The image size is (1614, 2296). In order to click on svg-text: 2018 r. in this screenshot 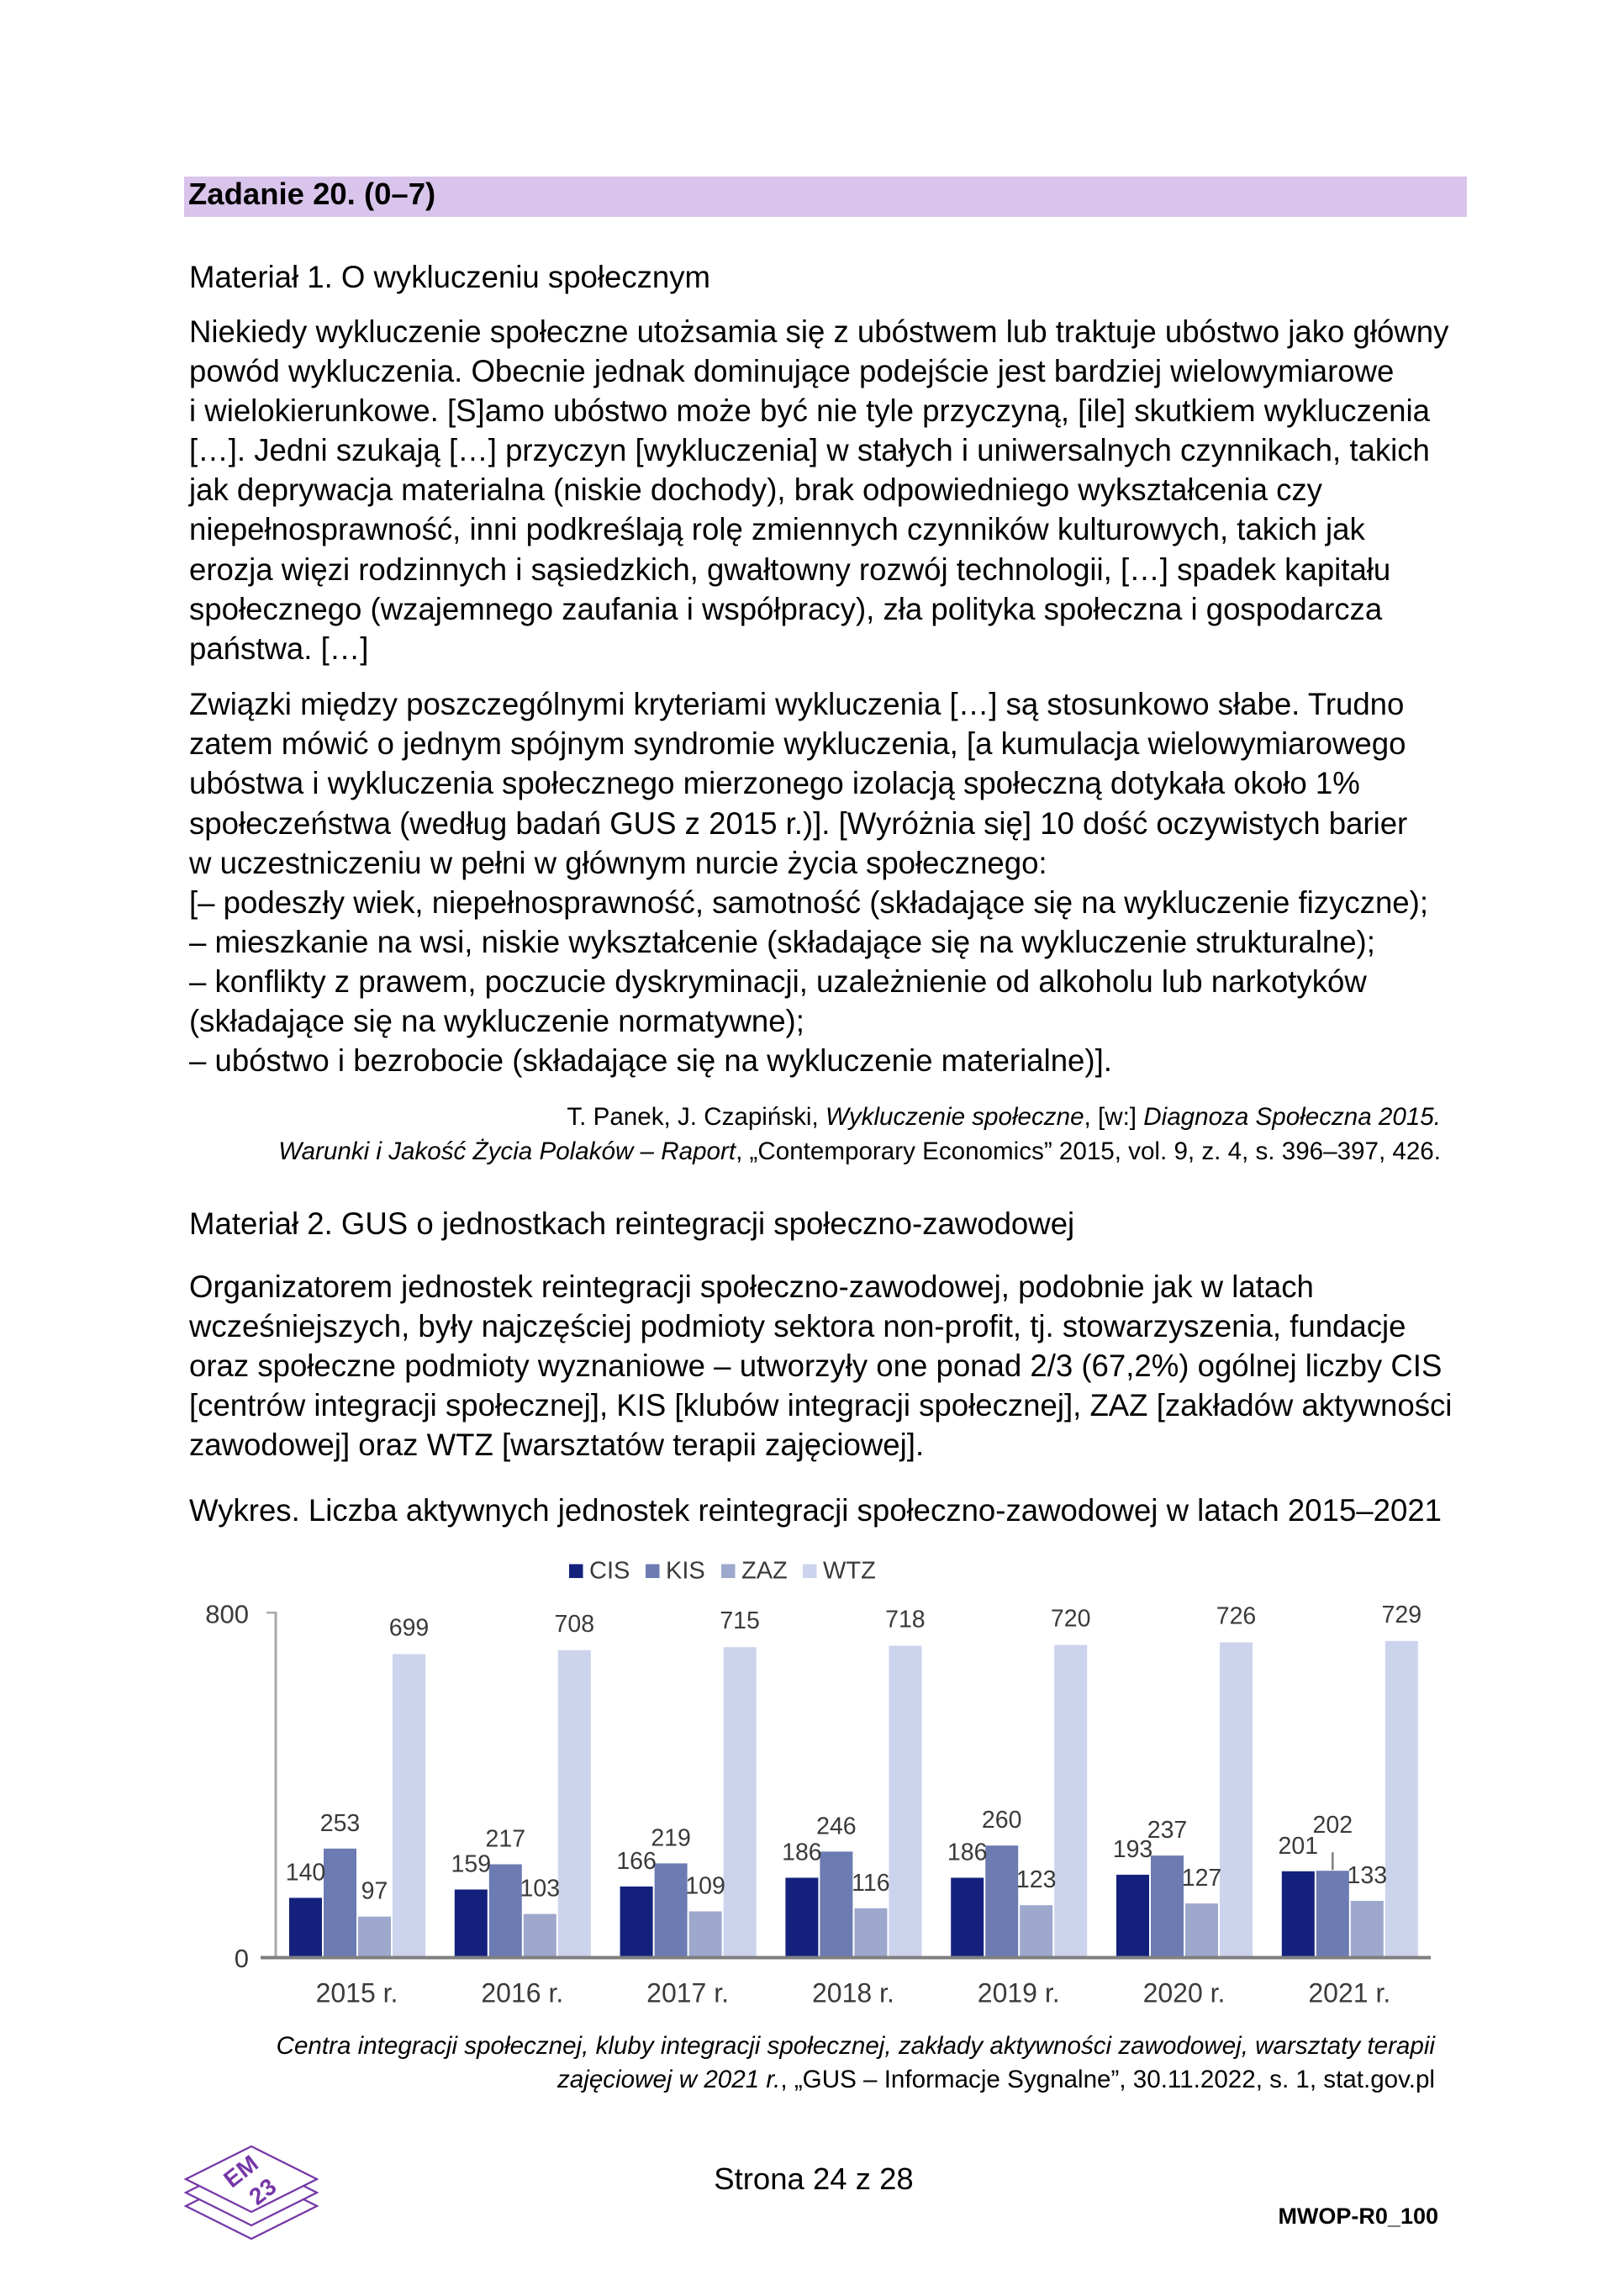, I will do `click(853, 1992)`.